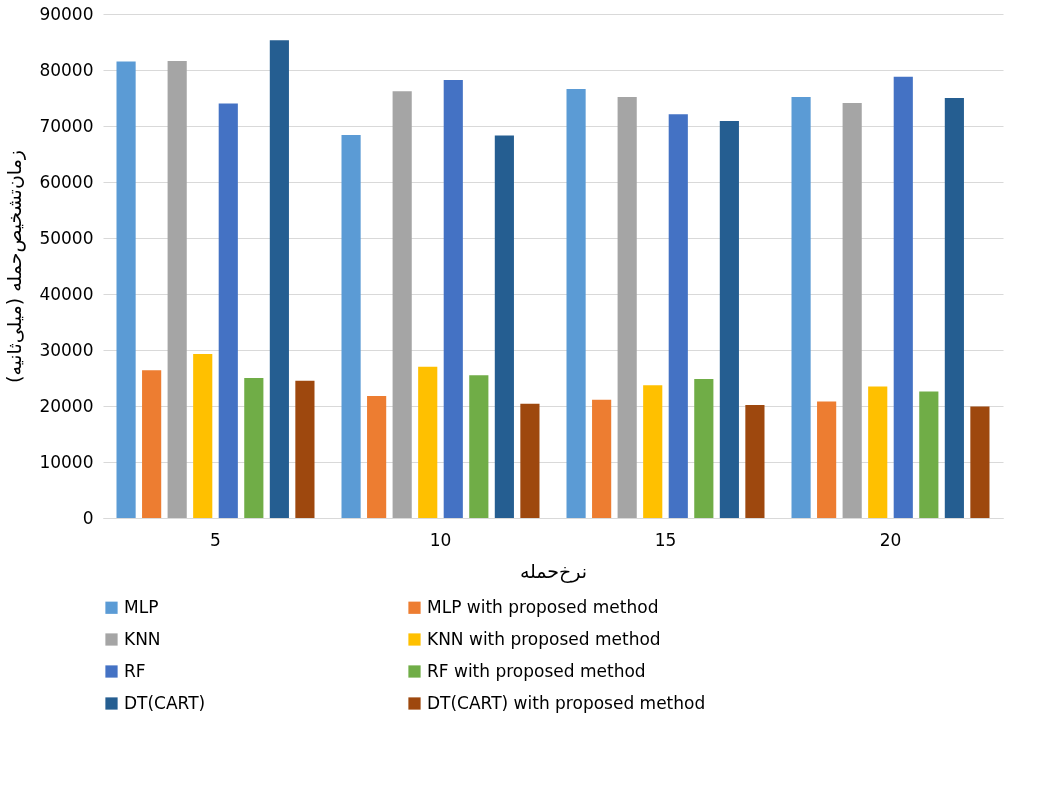 Image resolution: width=1062 pixels, height=811 pixels. I want to click on x-tick-label: 20, so click(890, 539).